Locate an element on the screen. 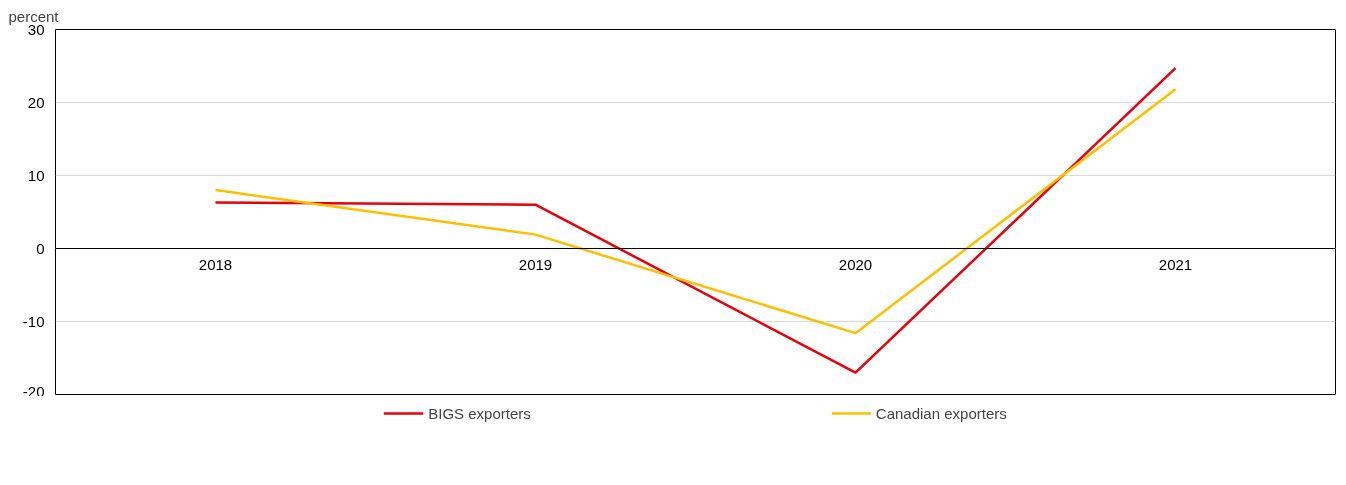  y-axis-title: percent is located at coordinates (34, 16).